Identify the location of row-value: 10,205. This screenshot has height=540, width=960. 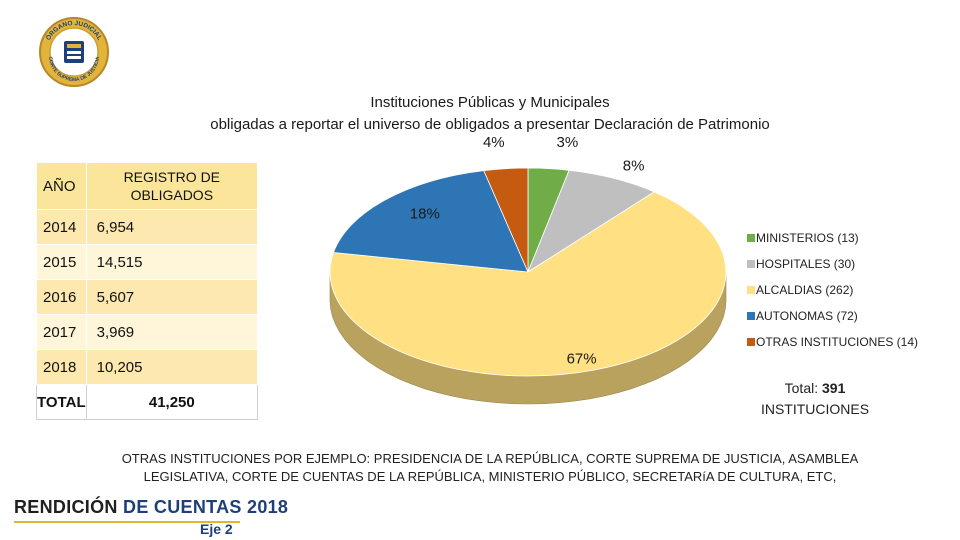
(172, 367).